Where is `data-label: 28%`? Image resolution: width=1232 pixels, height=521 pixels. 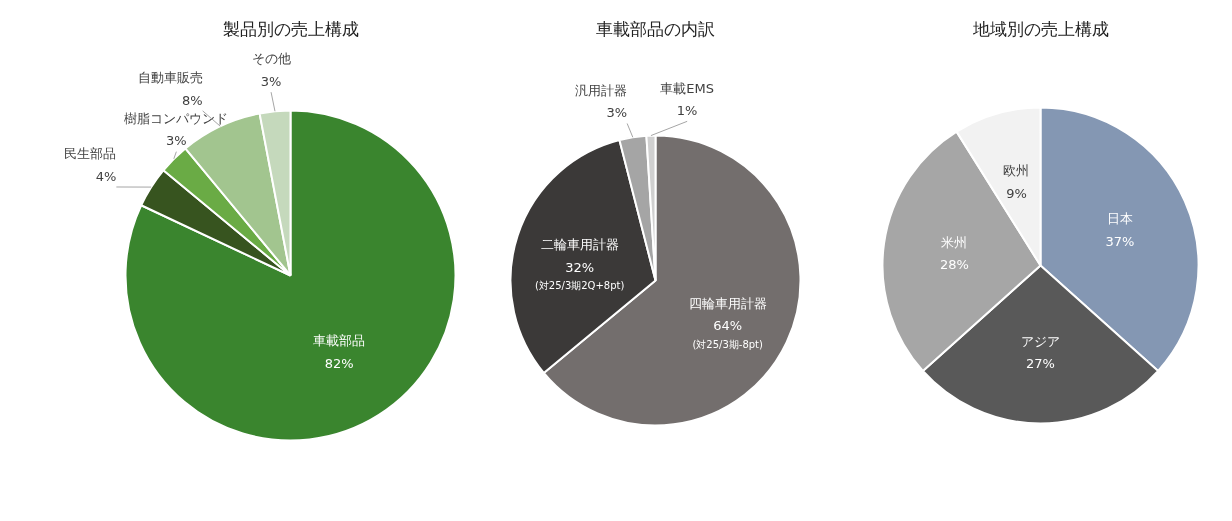
data-label: 28% is located at coordinates (954, 265).